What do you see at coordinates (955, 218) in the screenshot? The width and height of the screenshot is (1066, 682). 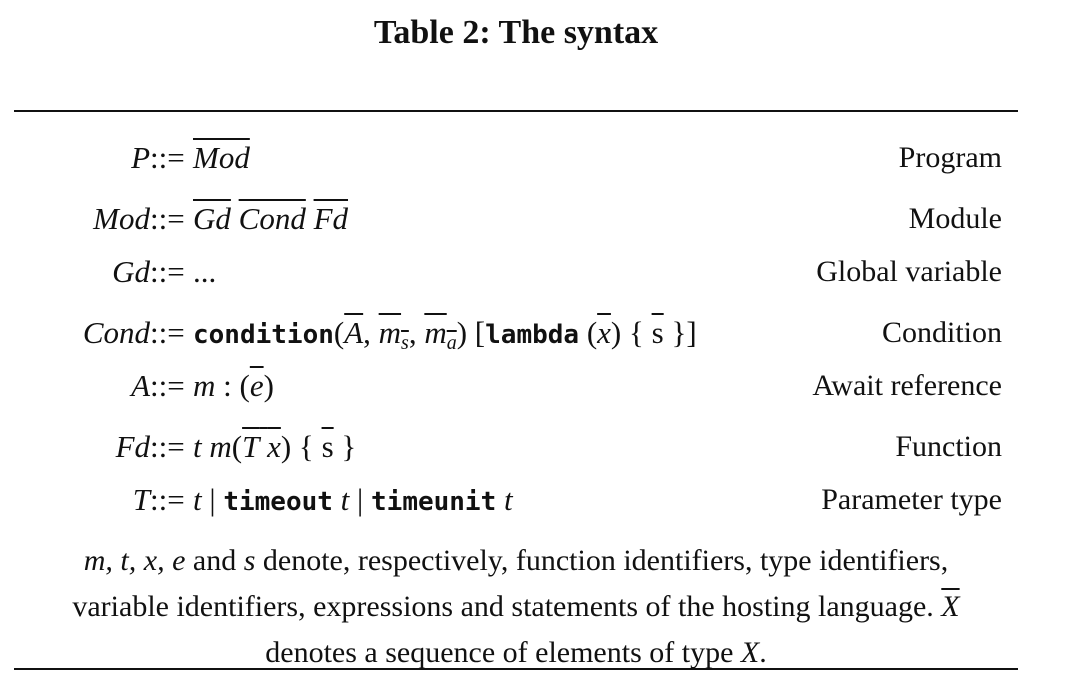 I see `rule-description: Module` at bounding box center [955, 218].